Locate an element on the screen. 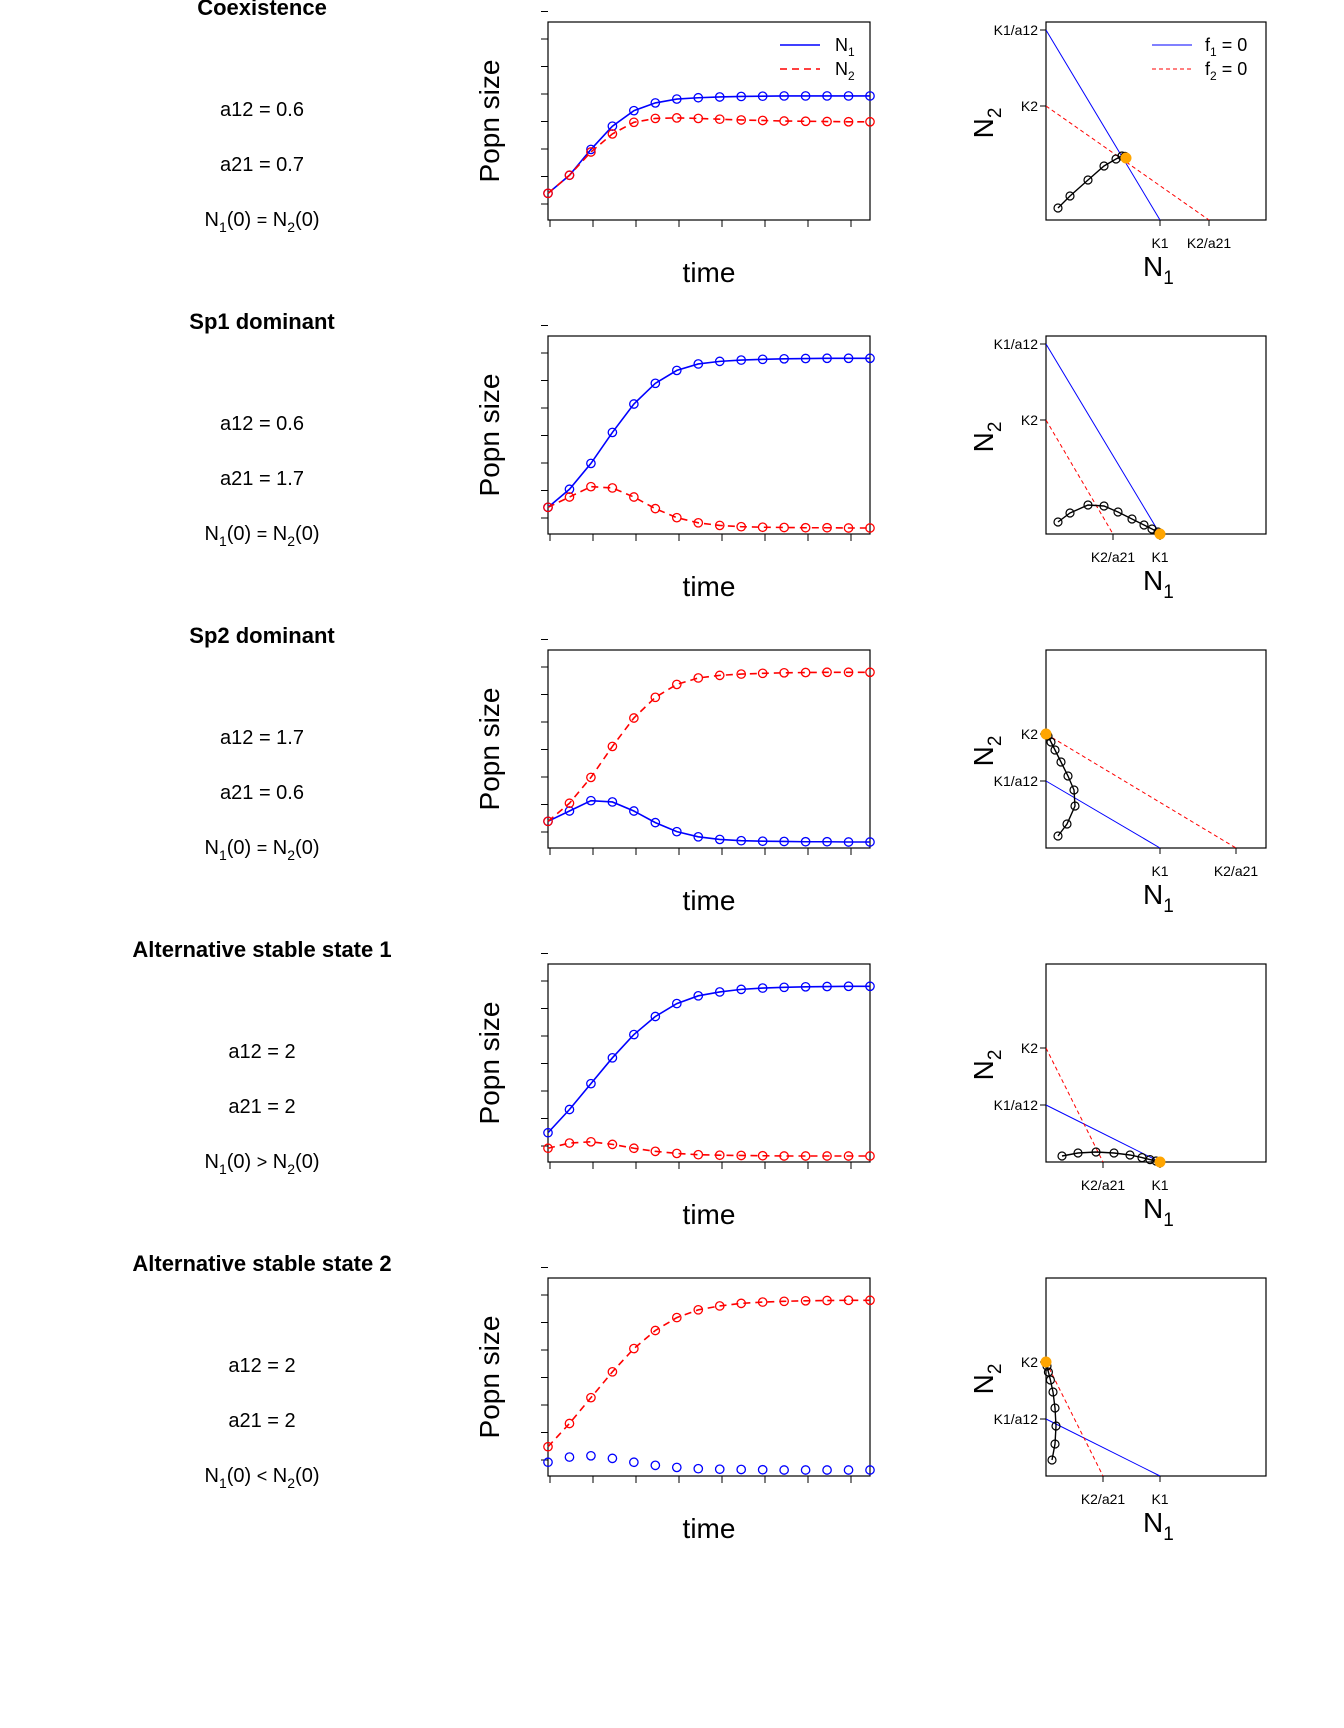 The height and width of the screenshot is (1728, 1344). time-series-plot: time Popn size is located at coordinates (674, 463).